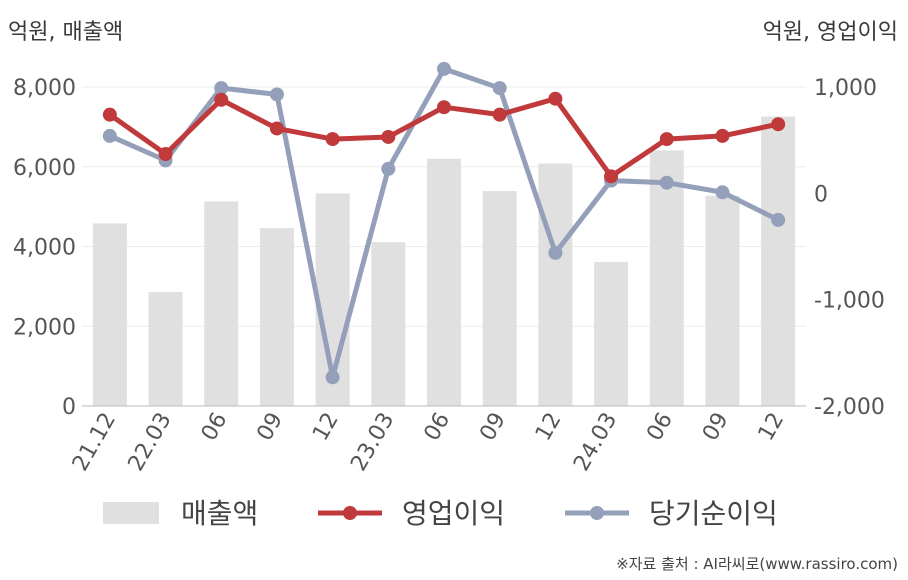 The width and height of the screenshot is (908, 580). Describe the element at coordinates (453, 513) in the screenshot. I see `legend-operating-profit-label: 영업이익` at that location.